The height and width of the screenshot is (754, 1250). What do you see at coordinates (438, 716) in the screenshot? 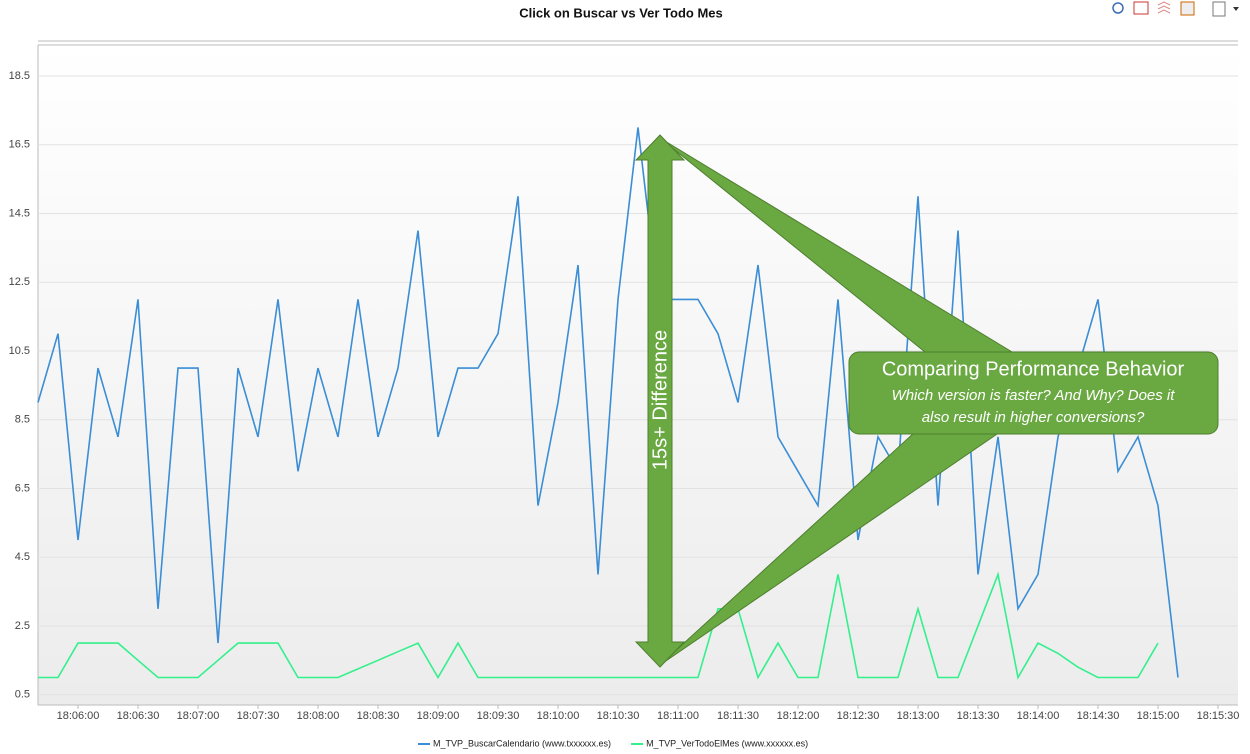
I see `x-tick-label: 18:09:00` at bounding box center [438, 716].